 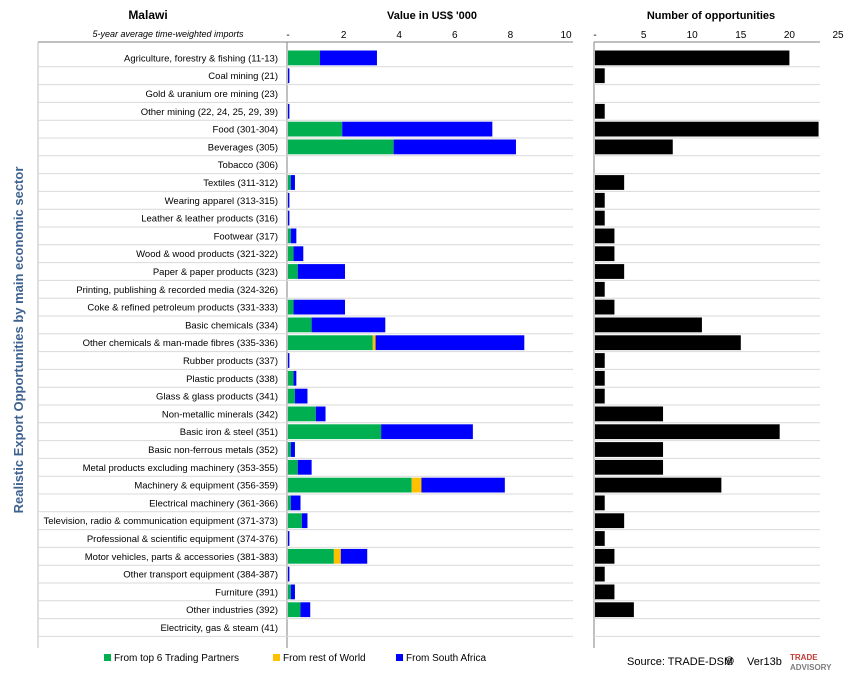 What do you see at coordinates (107, 657) in the screenshot?
I see `legend-swatch-top6` at bounding box center [107, 657].